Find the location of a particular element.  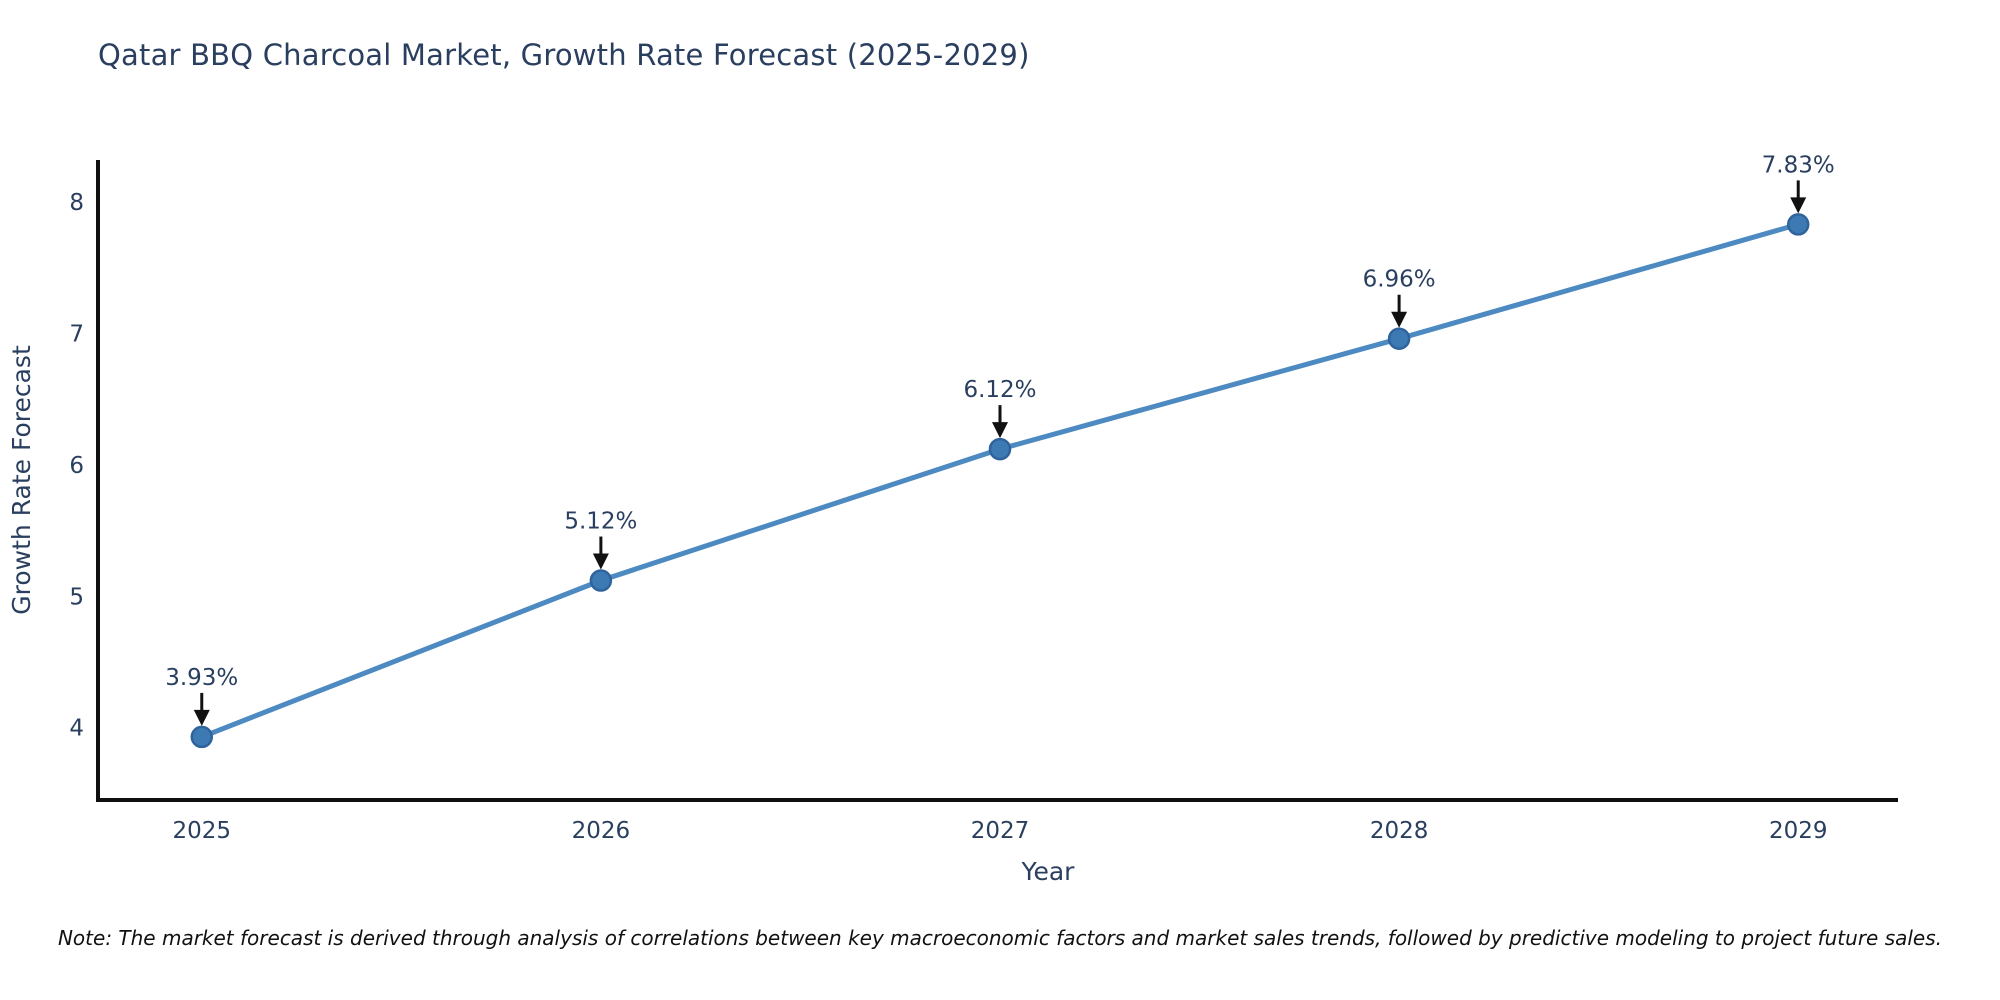

point-label: 6.12% is located at coordinates (999, 390).